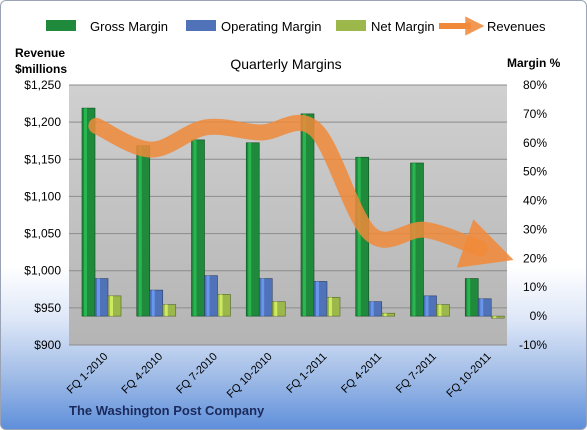 This screenshot has height=430, width=587. What do you see at coordinates (40, 53) in the screenshot?
I see `left-axis-title-line1: Revenue` at bounding box center [40, 53].